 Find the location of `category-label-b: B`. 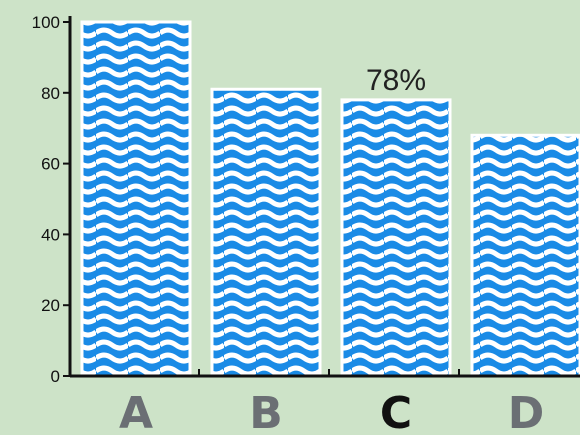

category-label-b: B is located at coordinates (266, 411).